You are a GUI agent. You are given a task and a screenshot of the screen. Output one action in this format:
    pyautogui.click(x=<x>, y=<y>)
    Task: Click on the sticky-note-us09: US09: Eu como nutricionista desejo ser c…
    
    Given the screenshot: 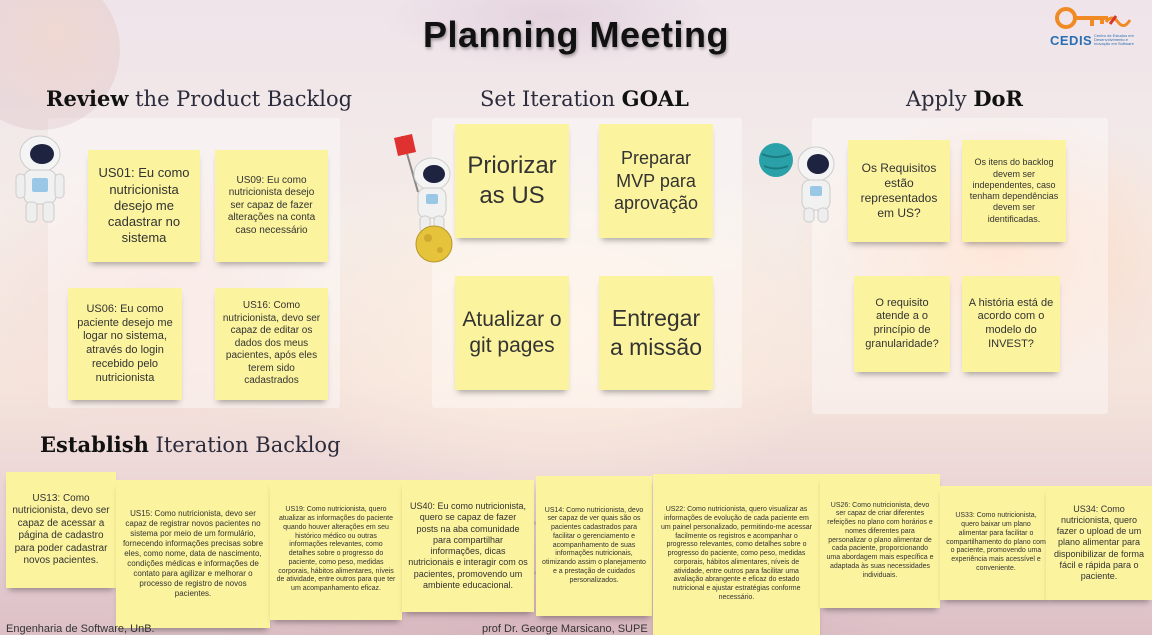 What is the action you would take?
    pyautogui.click(x=271, y=206)
    